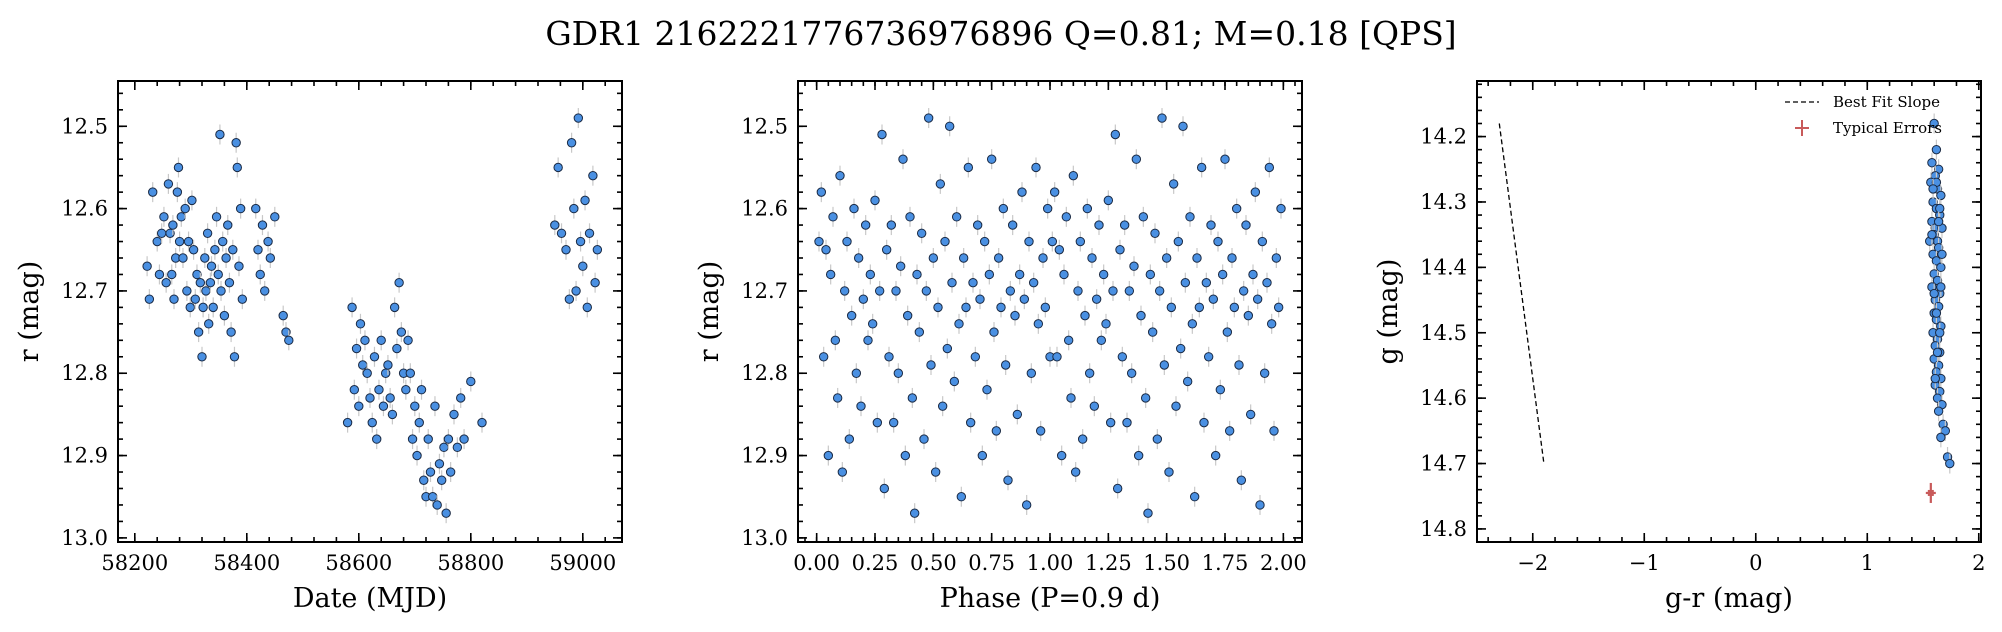  I want to click on y-tick-label: 12.9, so click(764, 456).